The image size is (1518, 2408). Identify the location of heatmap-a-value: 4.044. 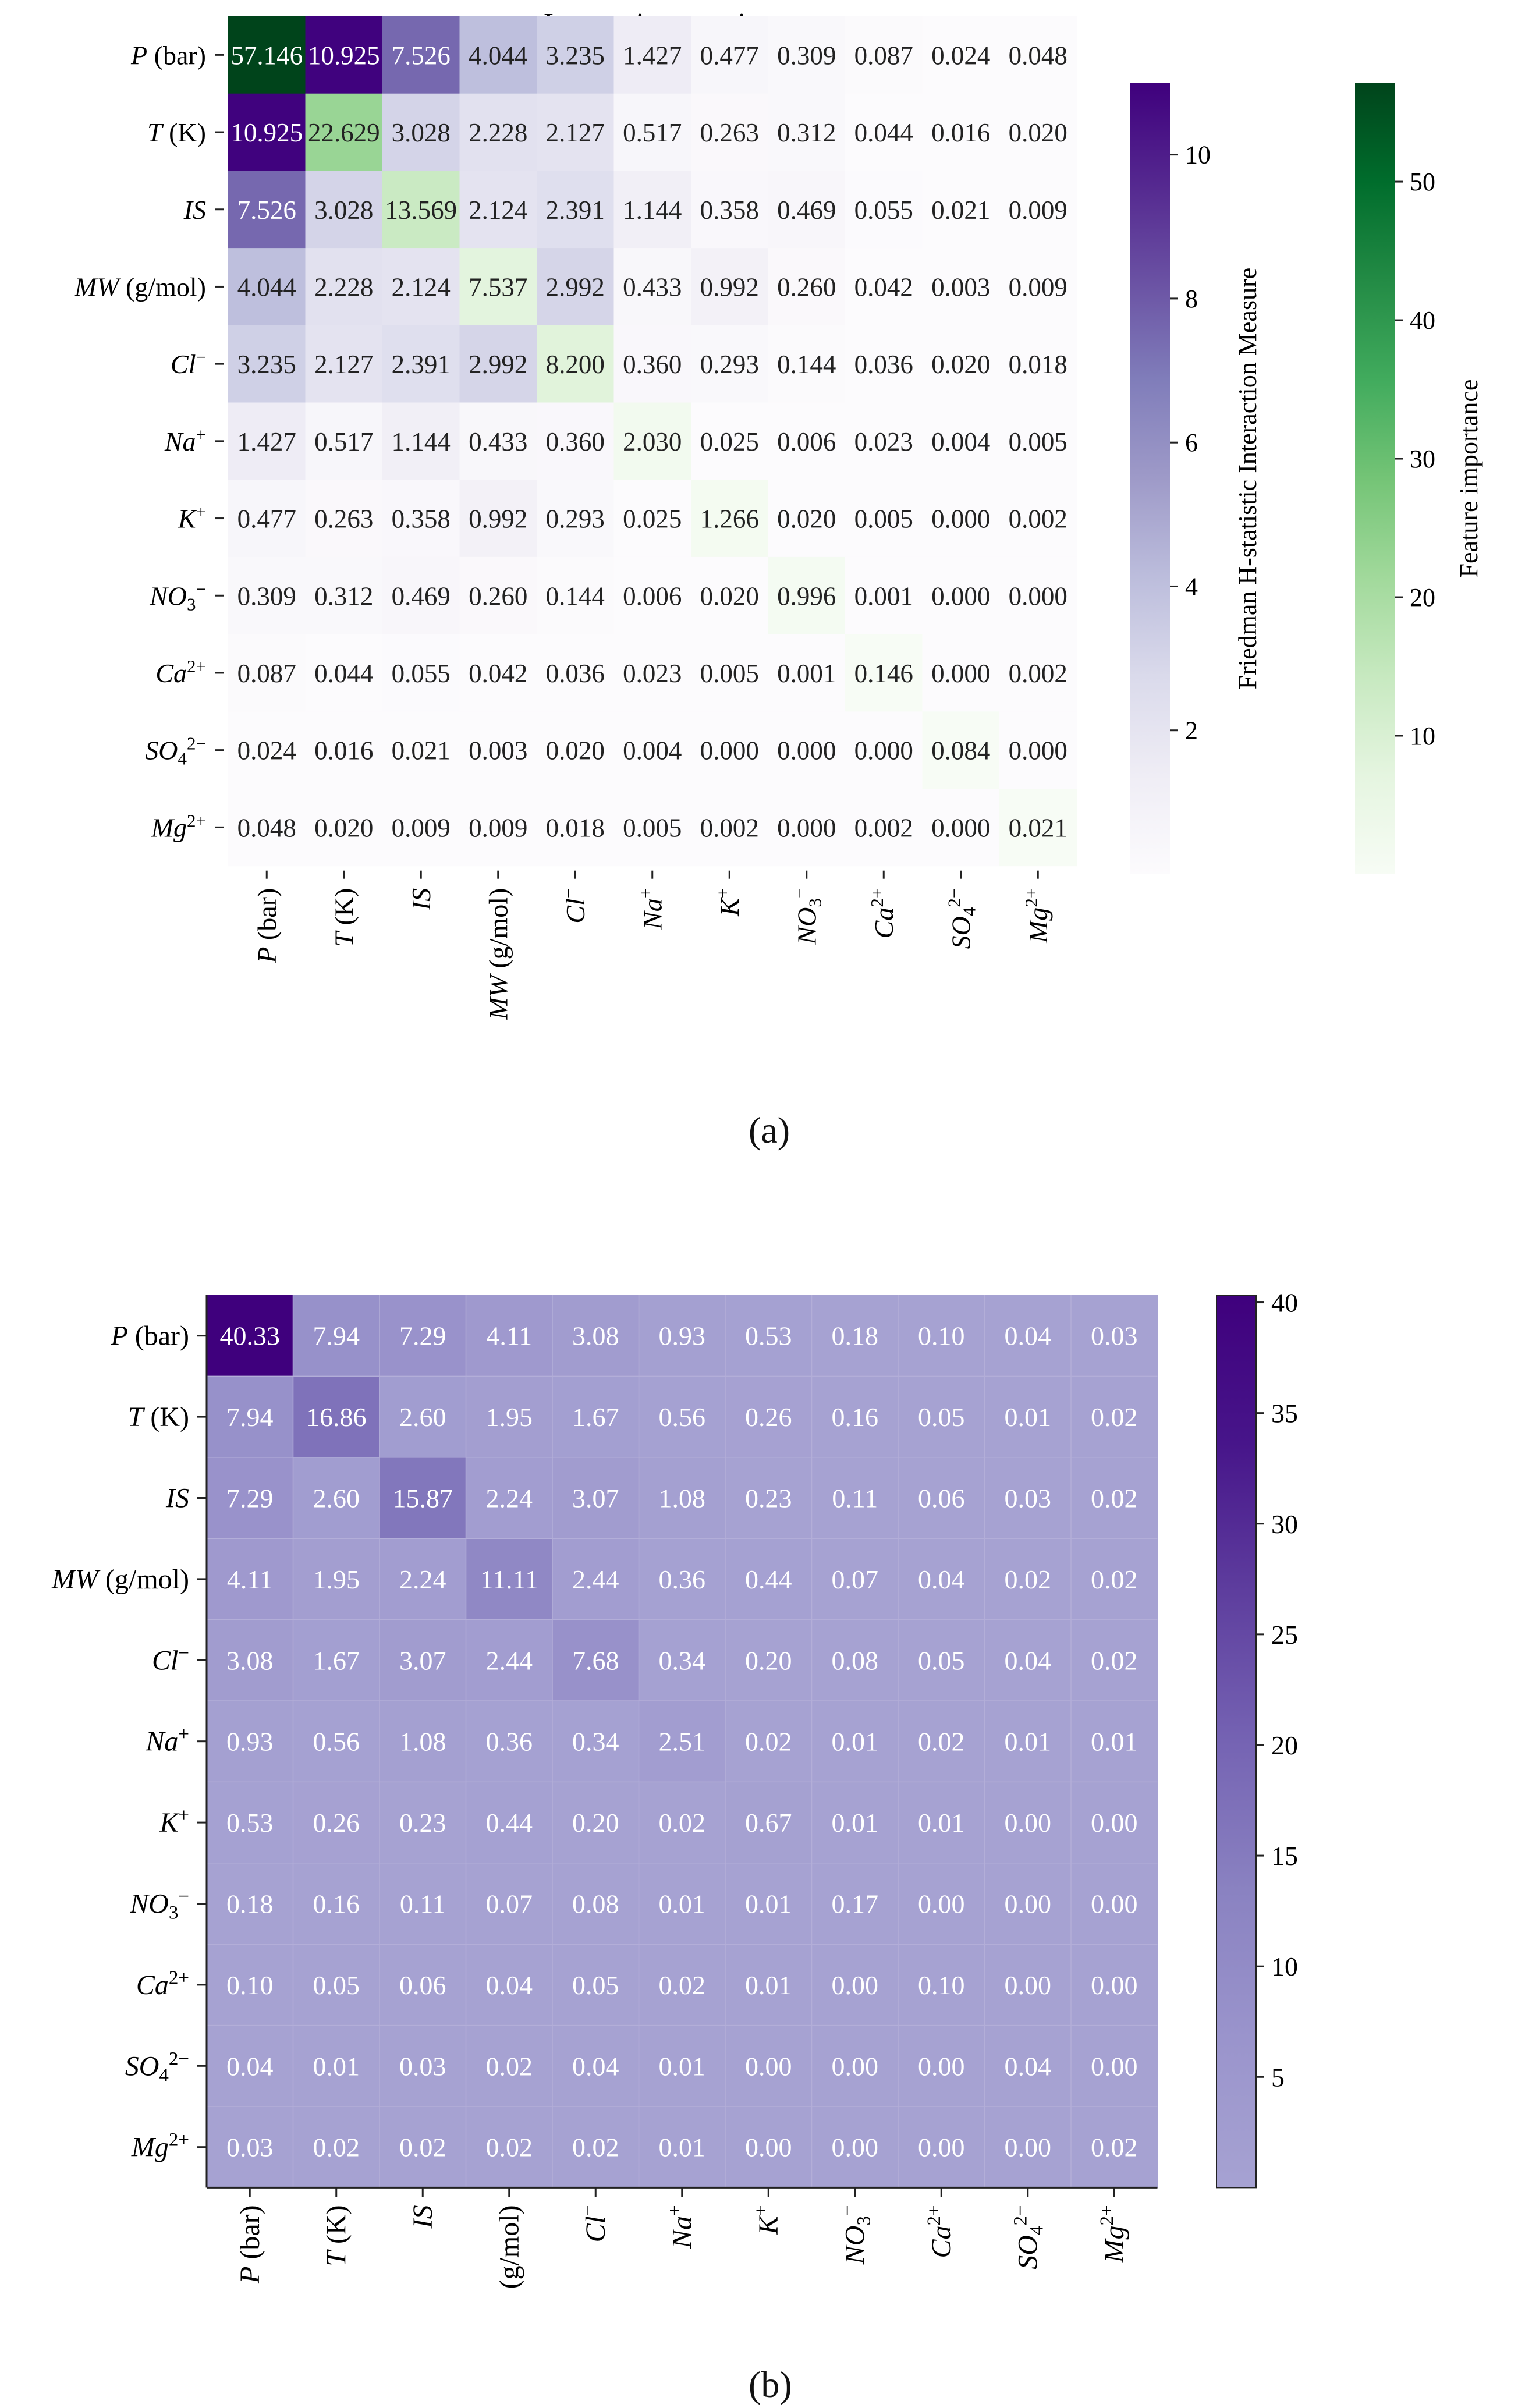
(498, 55).